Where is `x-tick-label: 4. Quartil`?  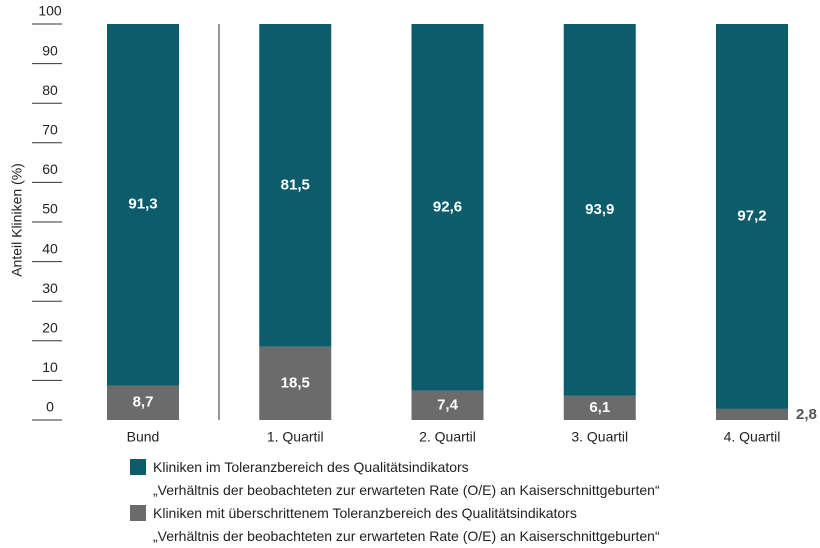 x-tick-label: 4. Quartil is located at coordinates (752, 437).